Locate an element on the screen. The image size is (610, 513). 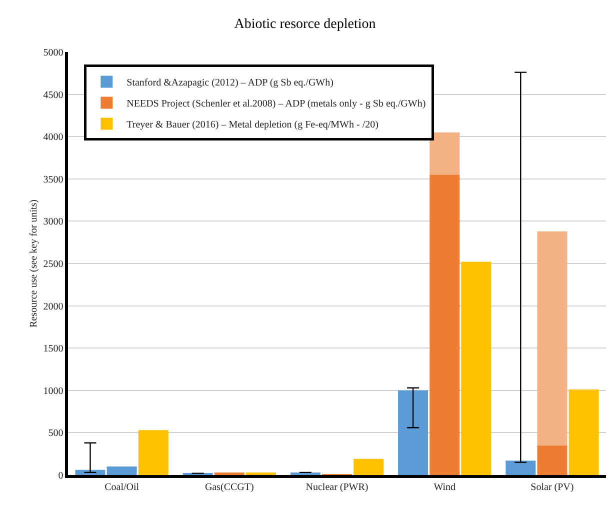
x-tick-label: Nuclear (PWR) is located at coordinates (337, 487).